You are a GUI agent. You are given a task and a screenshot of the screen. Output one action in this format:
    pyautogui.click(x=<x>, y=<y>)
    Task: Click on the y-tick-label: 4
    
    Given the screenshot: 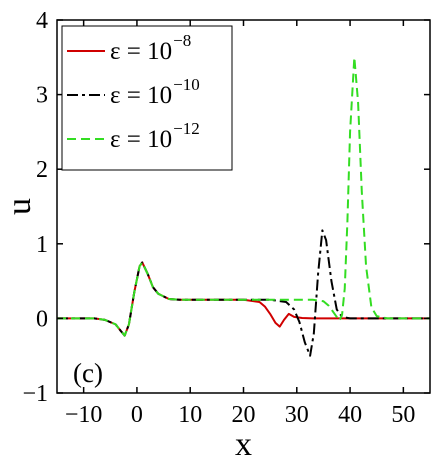 What is the action you would take?
    pyautogui.click(x=42, y=21)
    